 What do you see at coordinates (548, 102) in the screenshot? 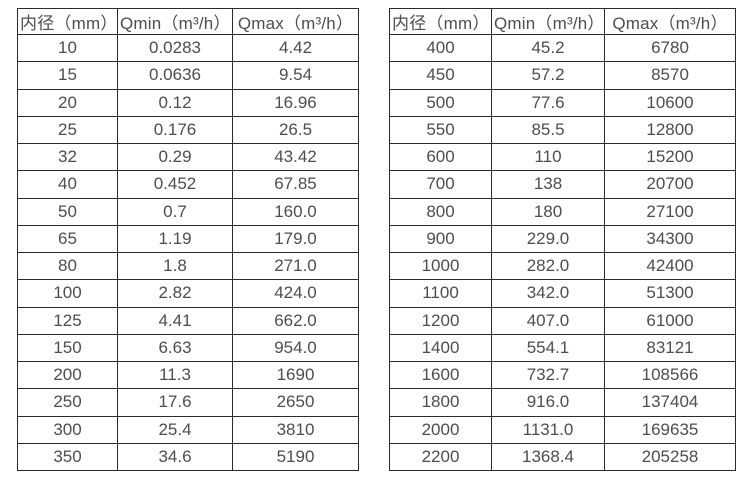
I see `cell-qmin: 77.6` at bounding box center [548, 102].